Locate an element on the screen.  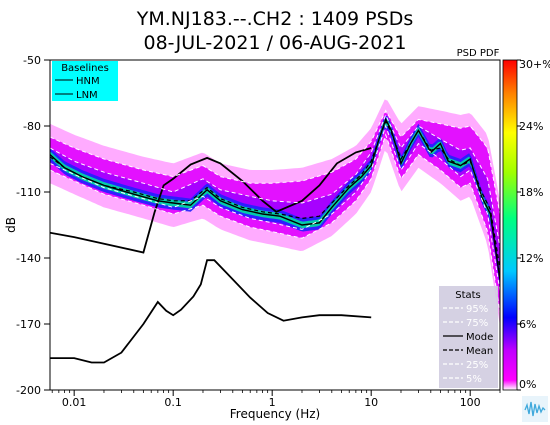
x-tick-label: 0.1 is located at coordinates (173, 402).